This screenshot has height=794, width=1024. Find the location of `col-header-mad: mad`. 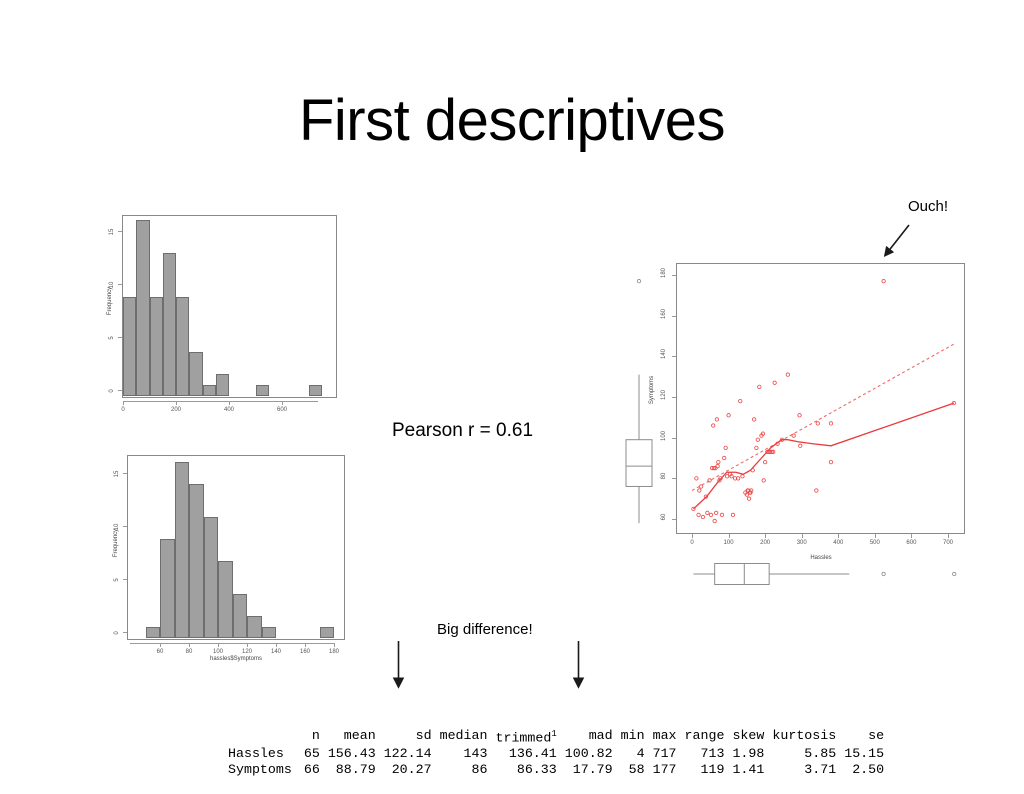

col-header-mad: mad is located at coordinates (600, 736).